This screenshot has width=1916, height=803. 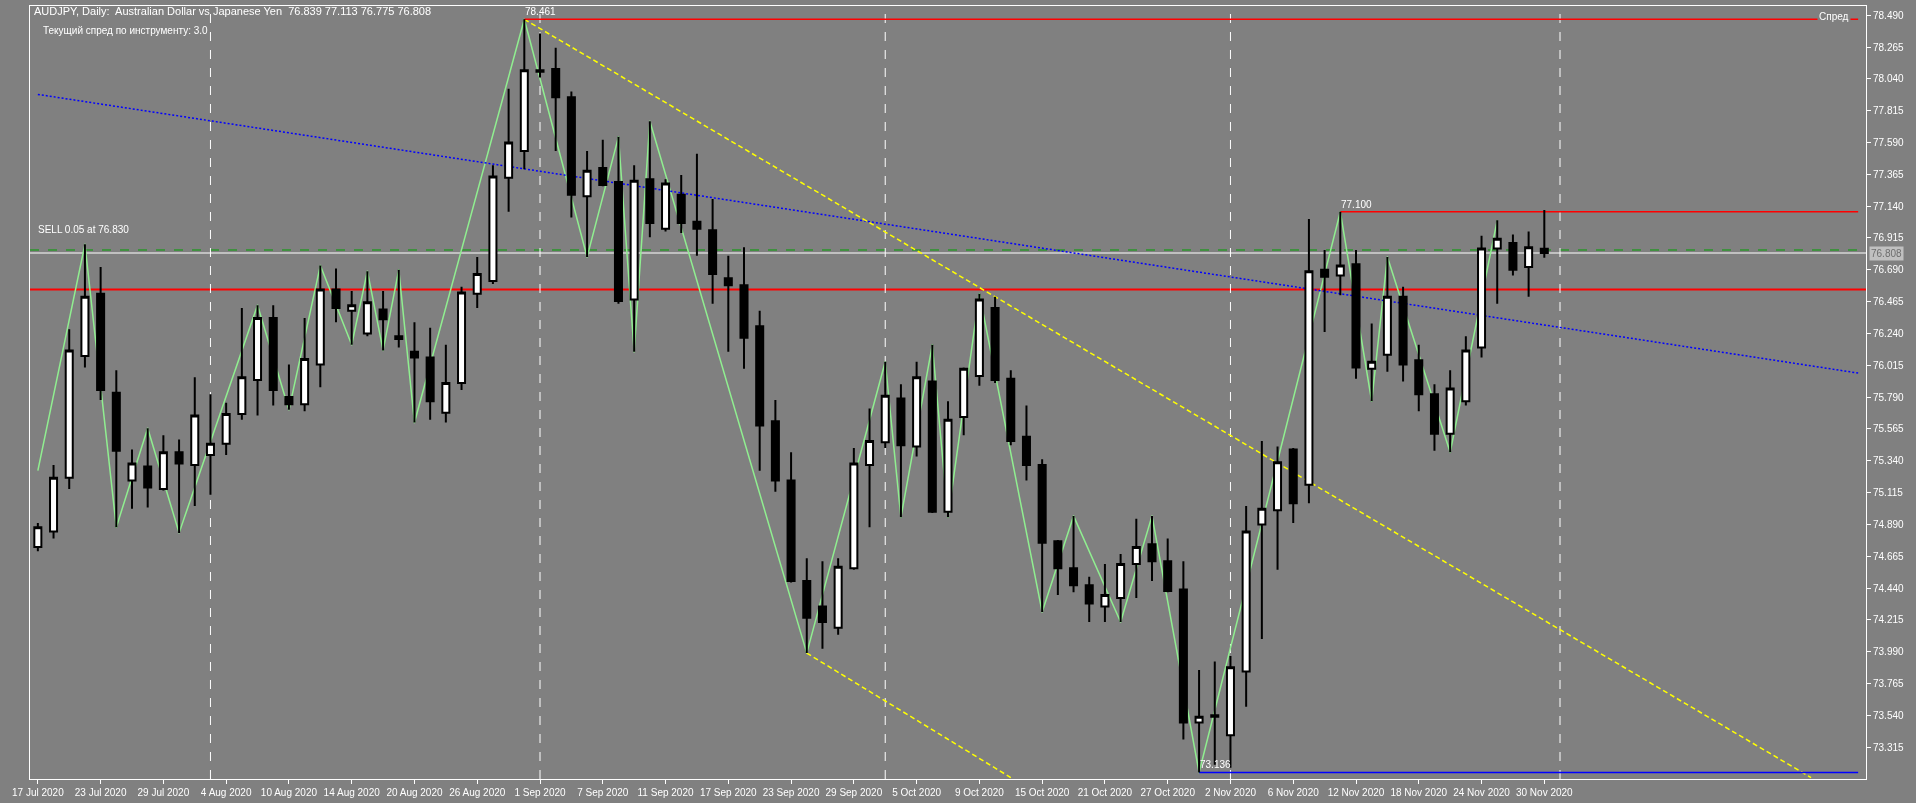 I want to click on x-tick-label: 12 Nov 2020, so click(x=1356, y=792).